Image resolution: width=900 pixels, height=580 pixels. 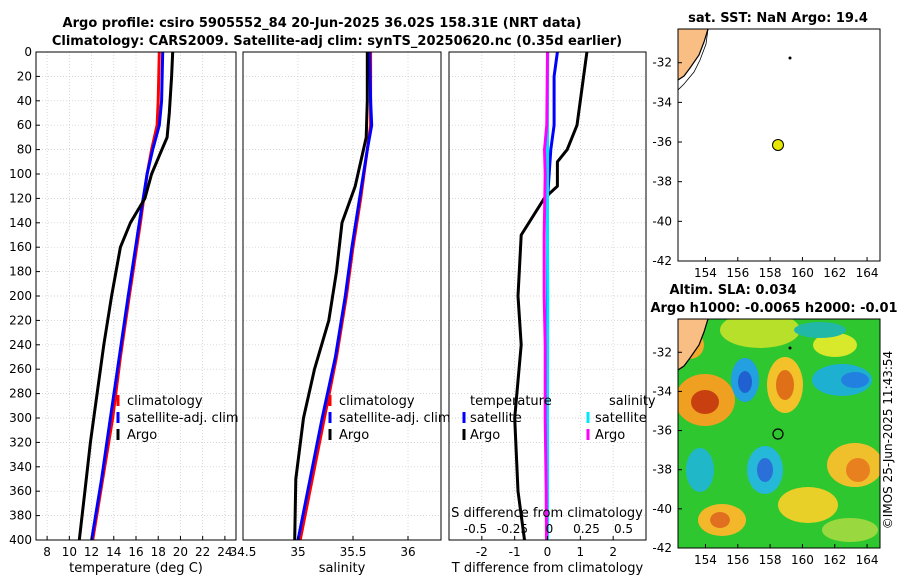 I want to click on difference-xtick-label: 0, so click(x=548, y=552).